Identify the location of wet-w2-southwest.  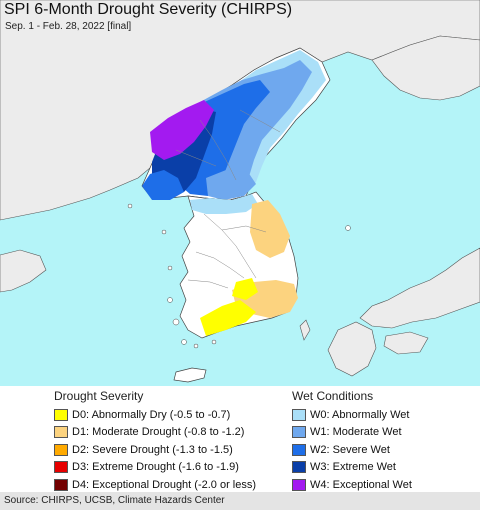
(163, 185).